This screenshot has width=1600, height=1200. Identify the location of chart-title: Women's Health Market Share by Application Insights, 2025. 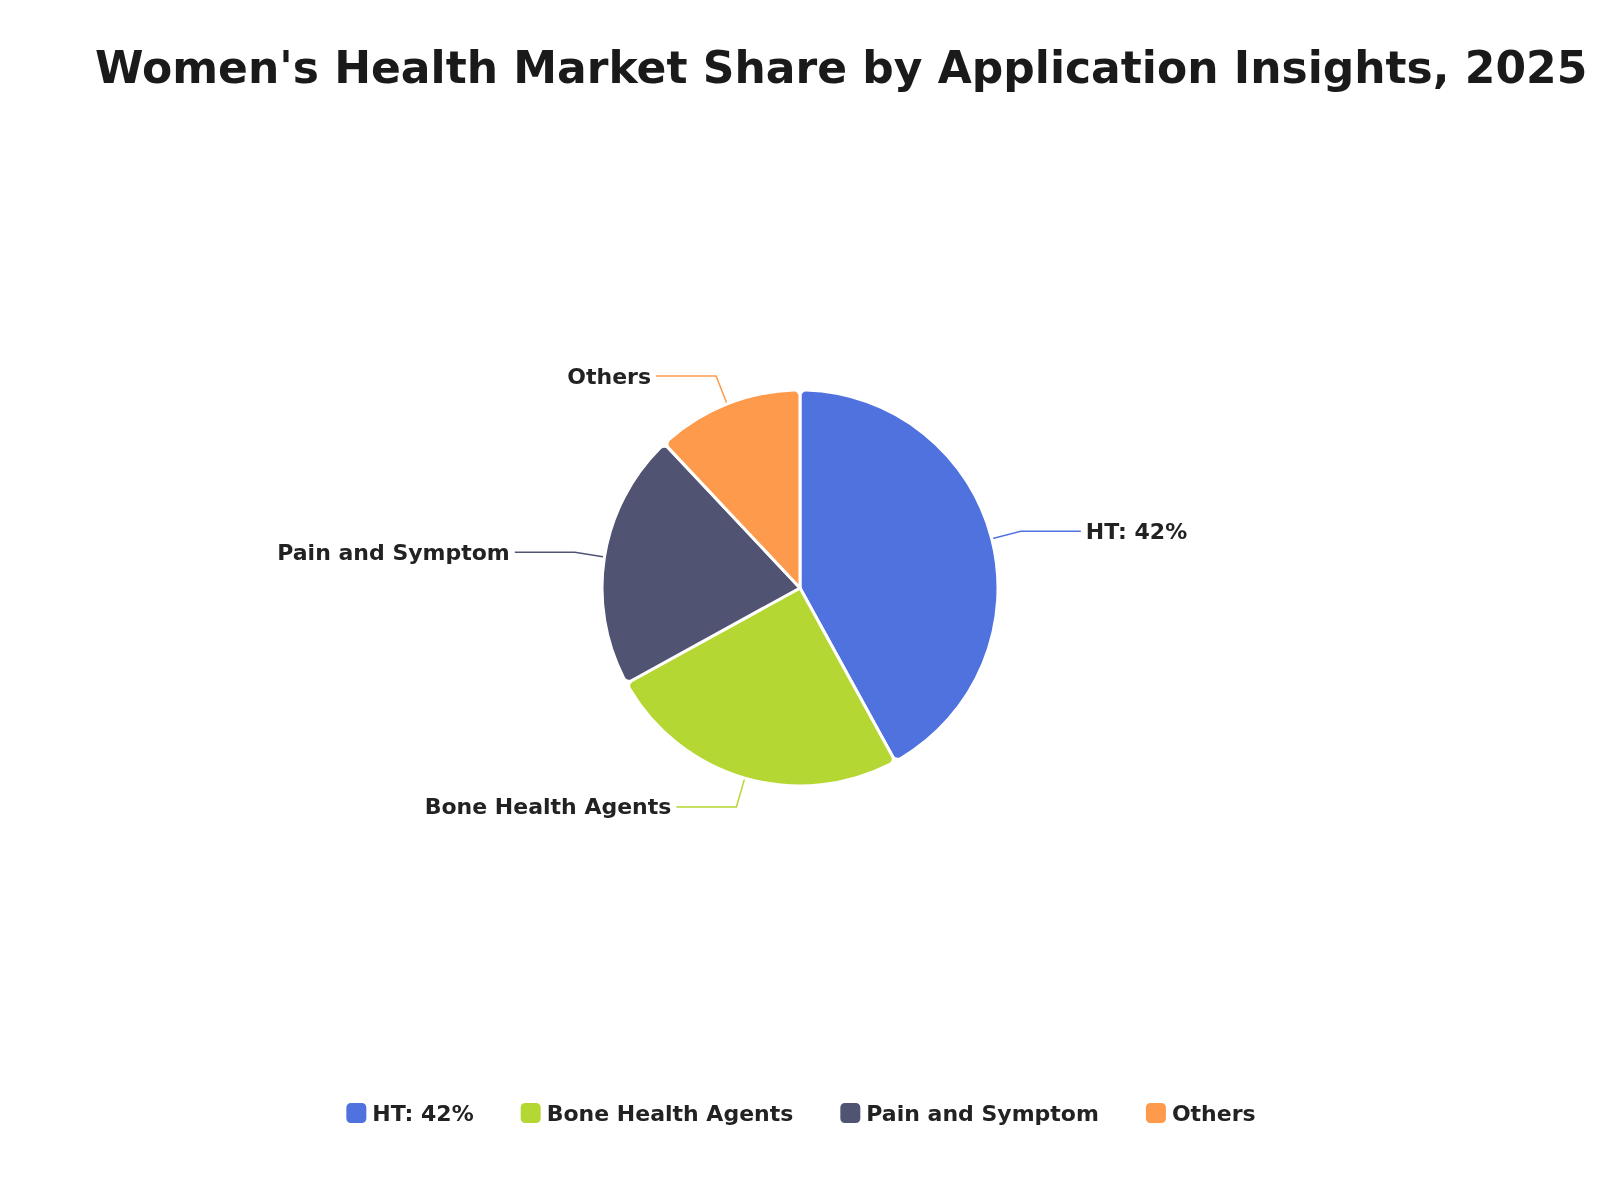
(841, 67).